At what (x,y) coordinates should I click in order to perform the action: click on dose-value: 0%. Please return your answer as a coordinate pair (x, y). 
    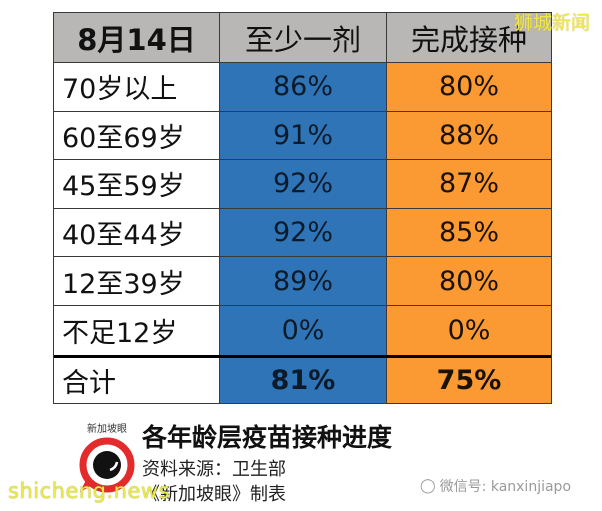
    Looking at the image, I should click on (303, 330).